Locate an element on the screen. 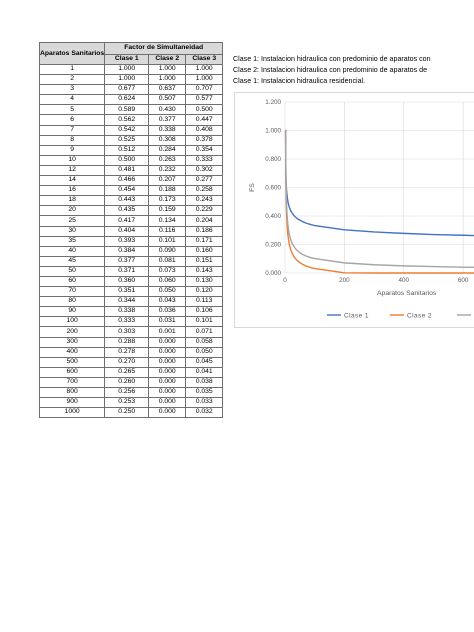 The height and width of the screenshot is (632, 474). cell-clase-3: 0.033 is located at coordinates (204, 403).